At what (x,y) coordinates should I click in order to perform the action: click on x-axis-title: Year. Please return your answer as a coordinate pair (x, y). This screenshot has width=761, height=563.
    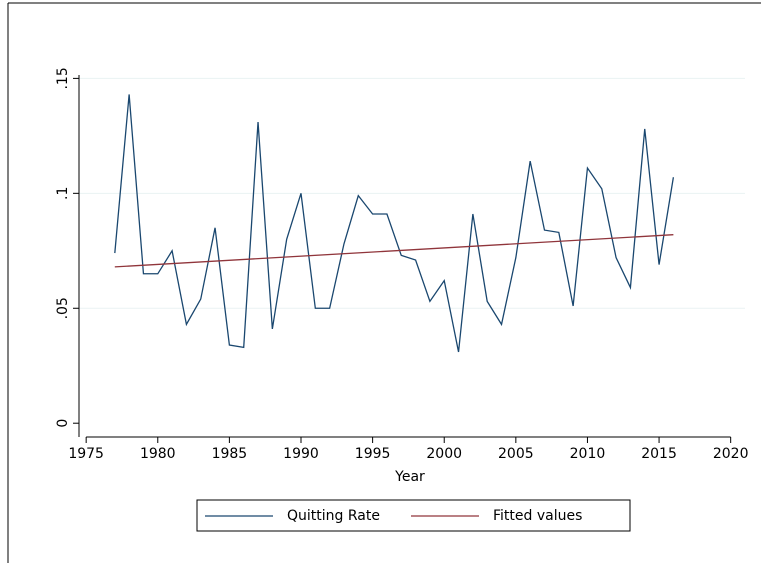
    Looking at the image, I should click on (409, 477).